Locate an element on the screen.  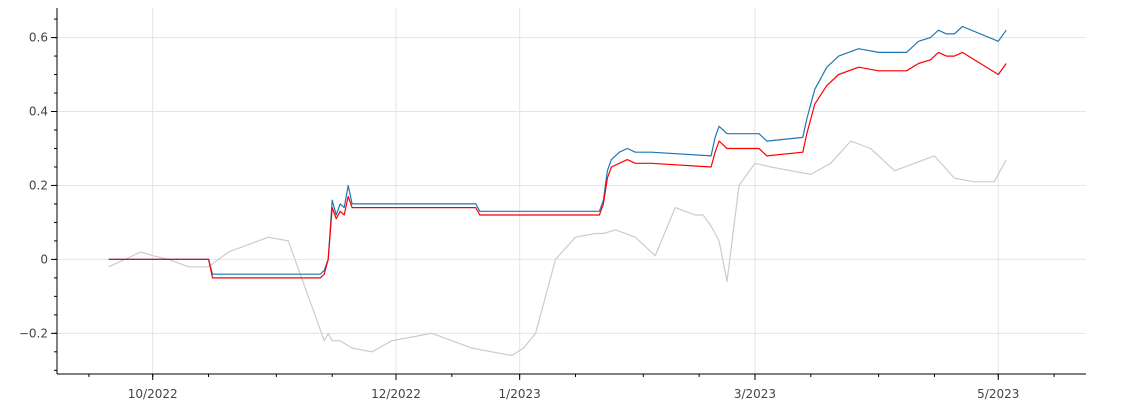
y-tick-label: −0.2 is located at coordinates (33, 333).